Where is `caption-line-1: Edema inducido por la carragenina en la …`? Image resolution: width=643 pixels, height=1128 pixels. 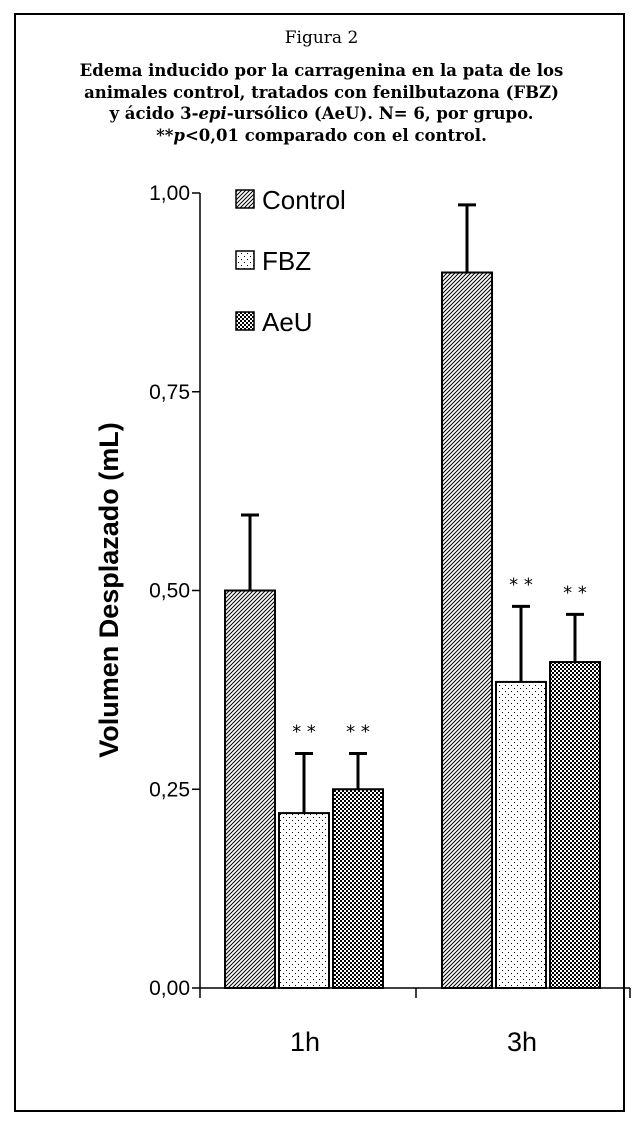
caption-line-1: Edema inducido por la carragenina en la … is located at coordinates (321, 70).